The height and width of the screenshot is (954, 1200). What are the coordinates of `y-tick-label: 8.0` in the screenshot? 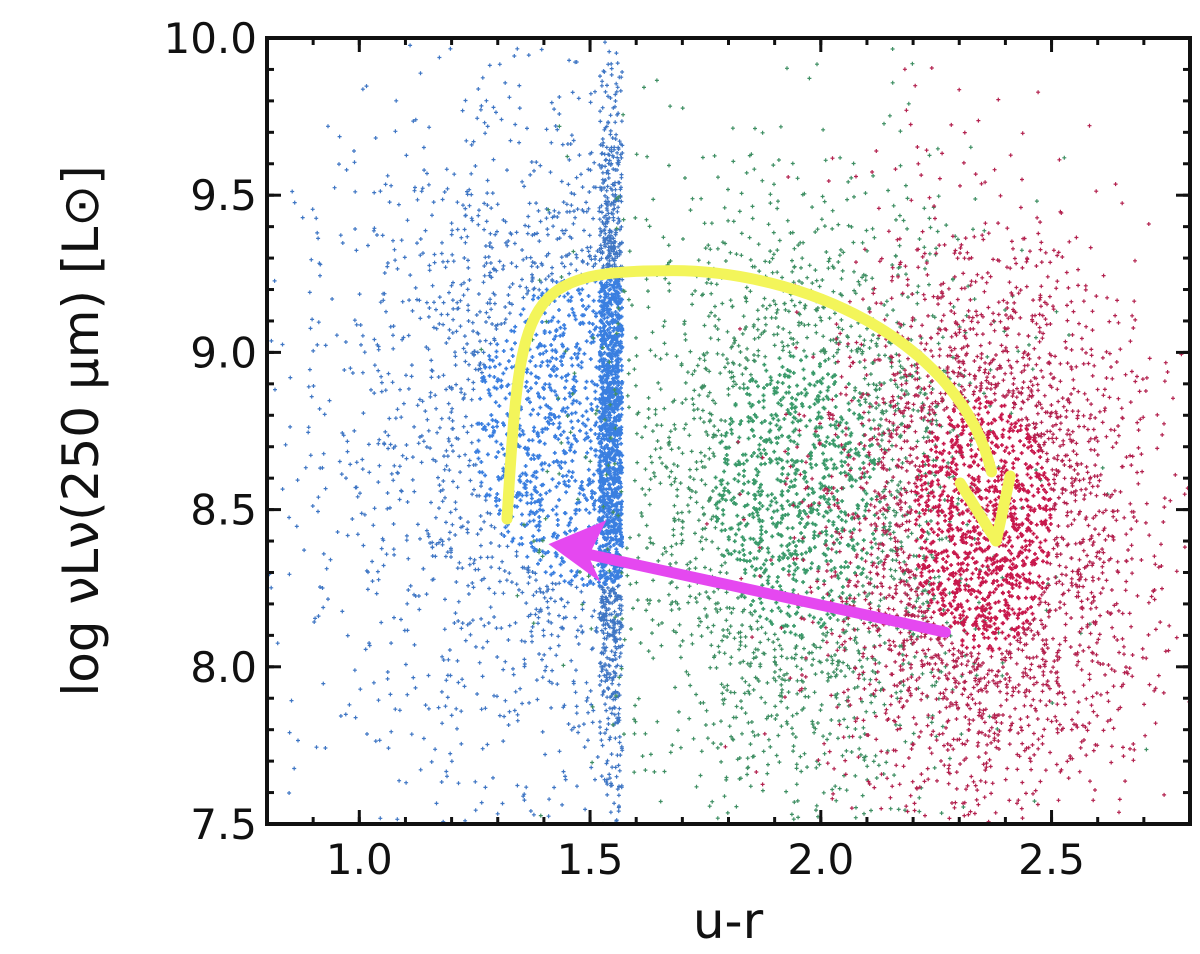 It's located at (223, 667).